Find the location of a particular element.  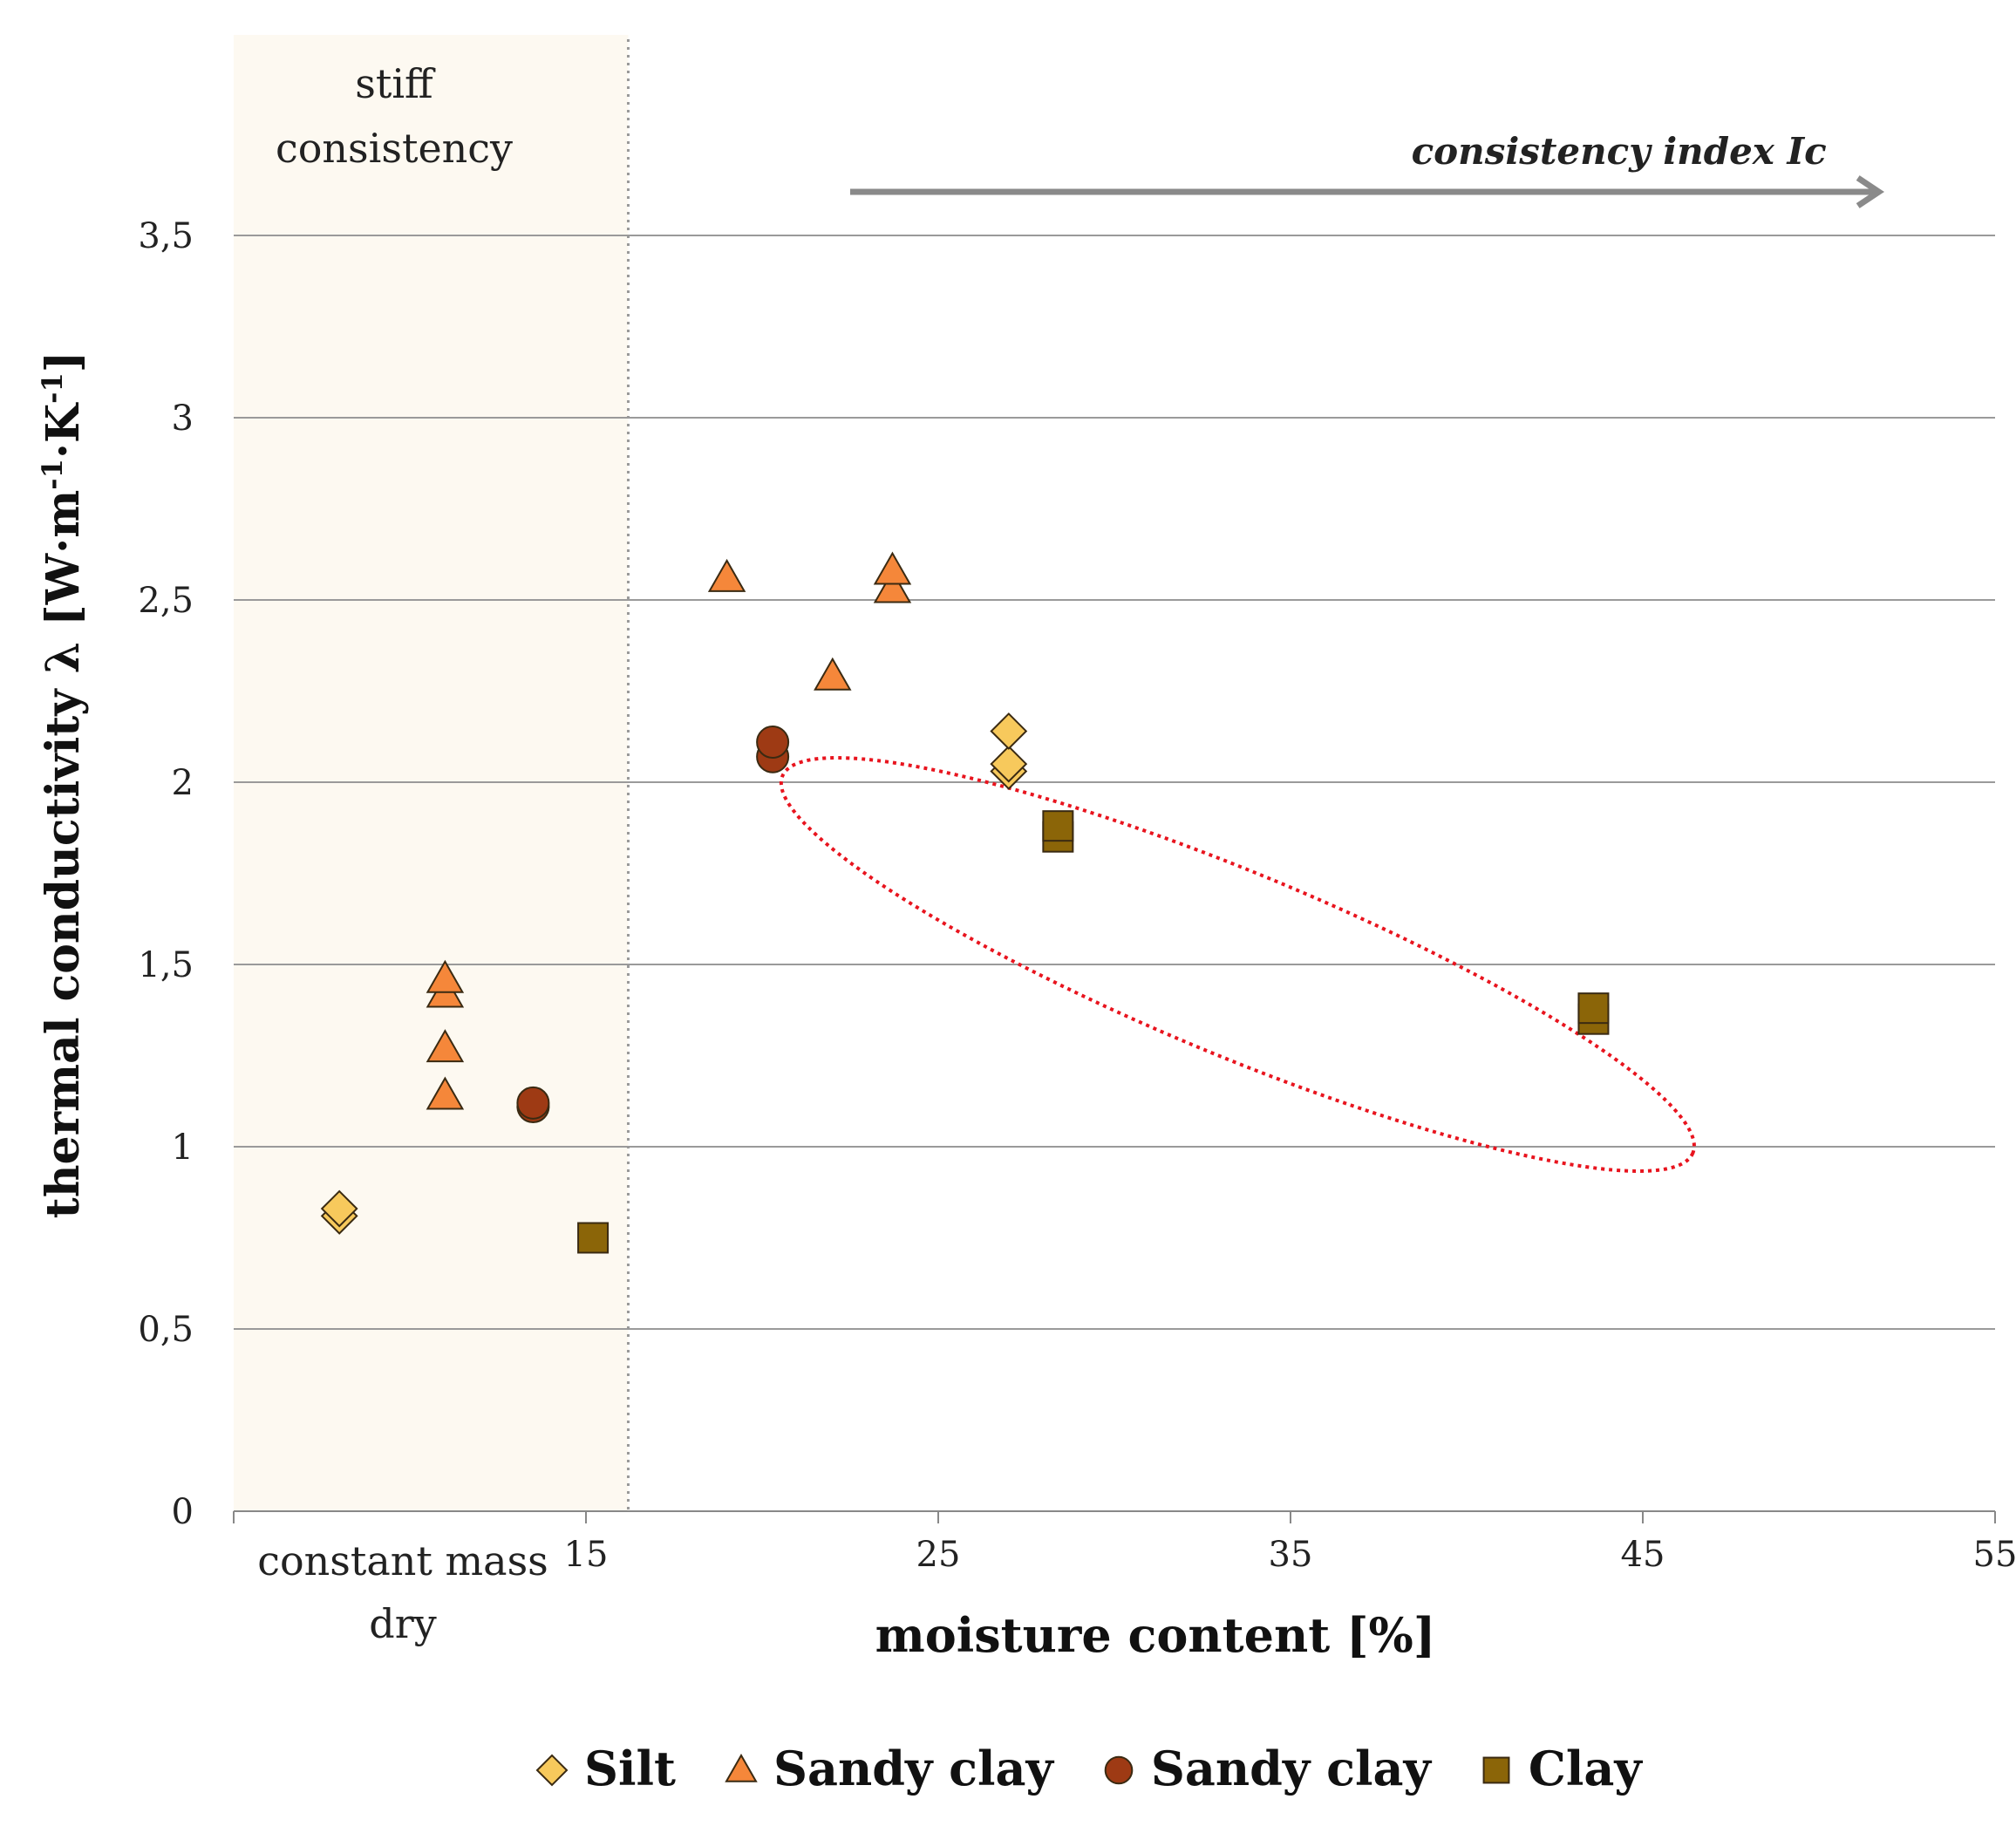

circle-marker-icon is located at coordinates (1119, 1770).